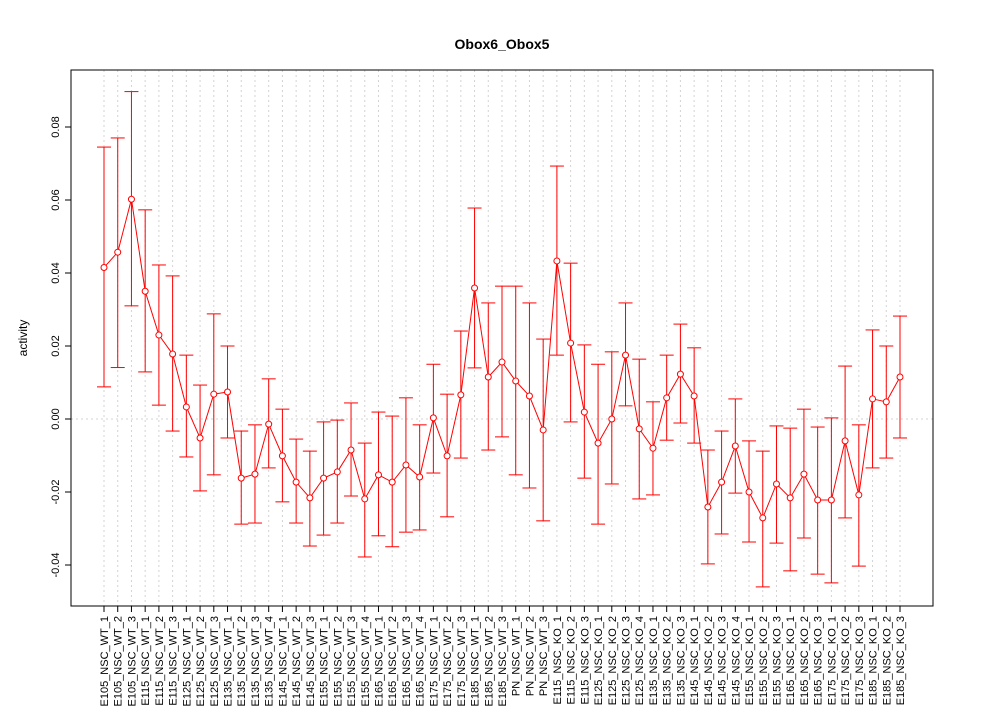 The image size is (1005, 725). What do you see at coordinates (421, 661) in the screenshot?
I see `x-tick-label: E165_NSC_WT_4` at bounding box center [421, 661].